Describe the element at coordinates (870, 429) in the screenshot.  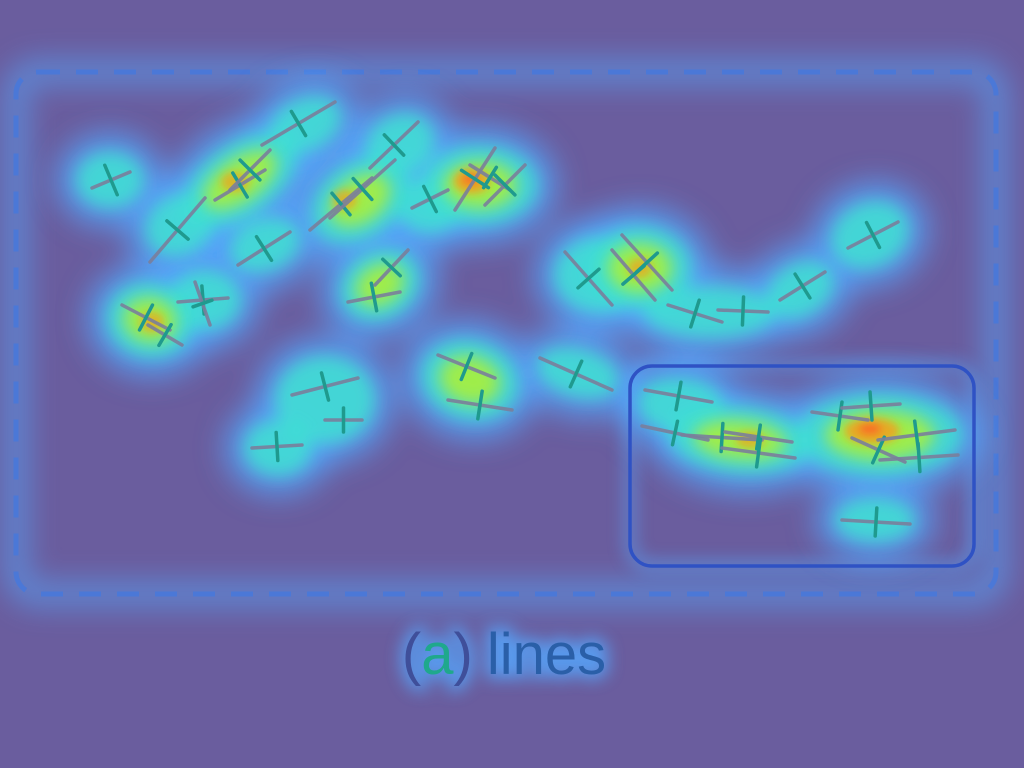
I see `heat-hotspot-core` at that location.